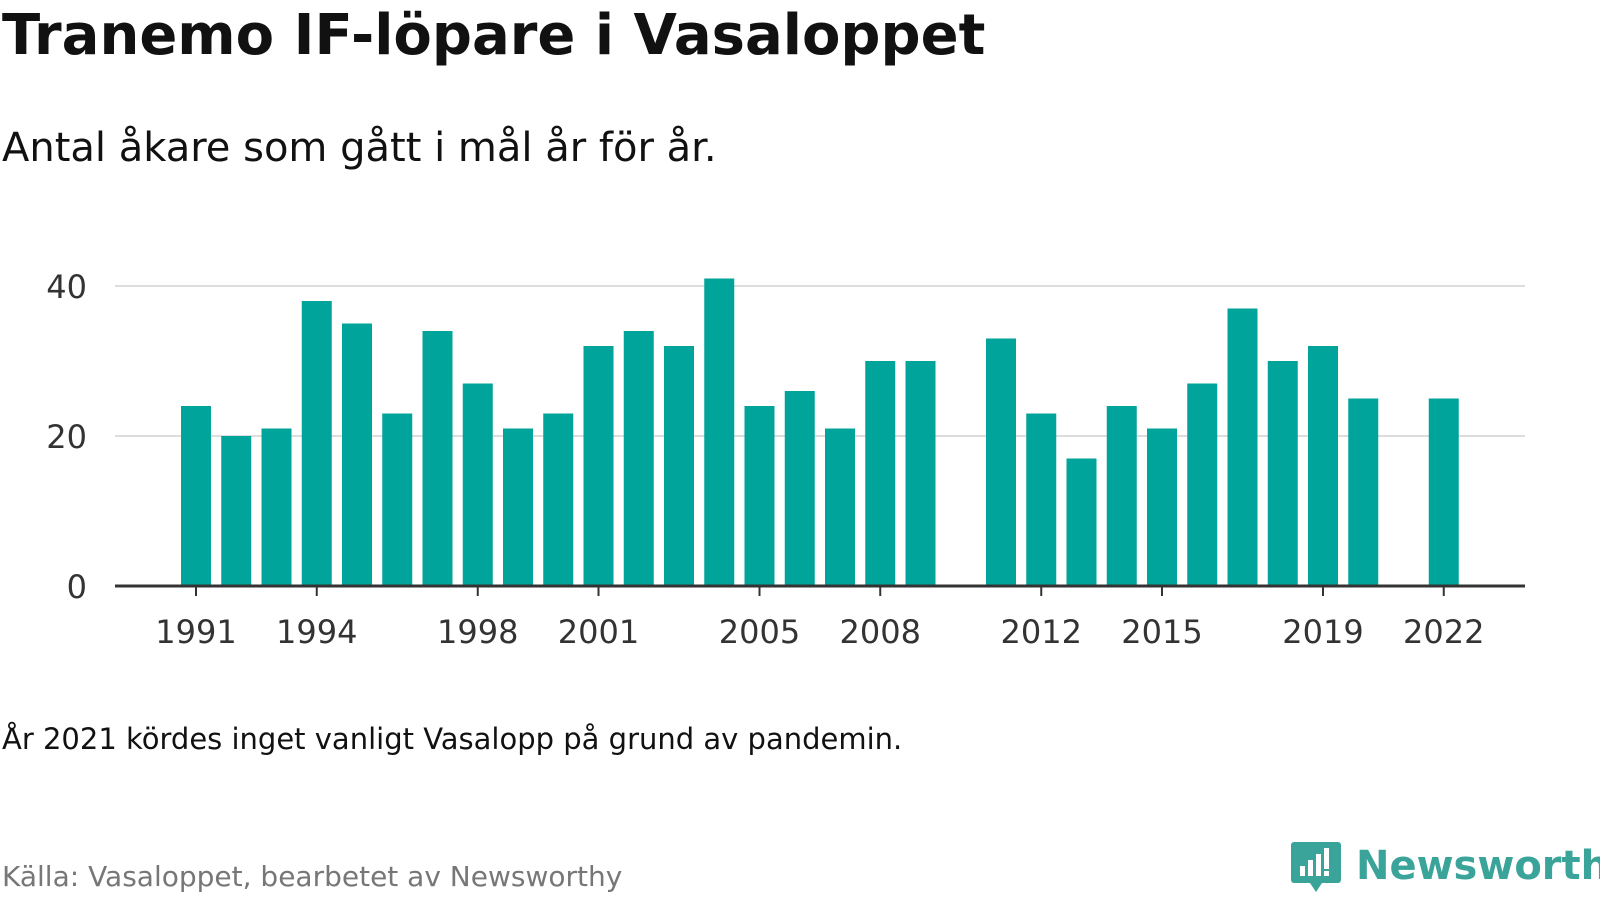 This screenshot has height=900, width=1600. What do you see at coordinates (558, 499) in the screenshot?
I see `bar-2000` at bounding box center [558, 499].